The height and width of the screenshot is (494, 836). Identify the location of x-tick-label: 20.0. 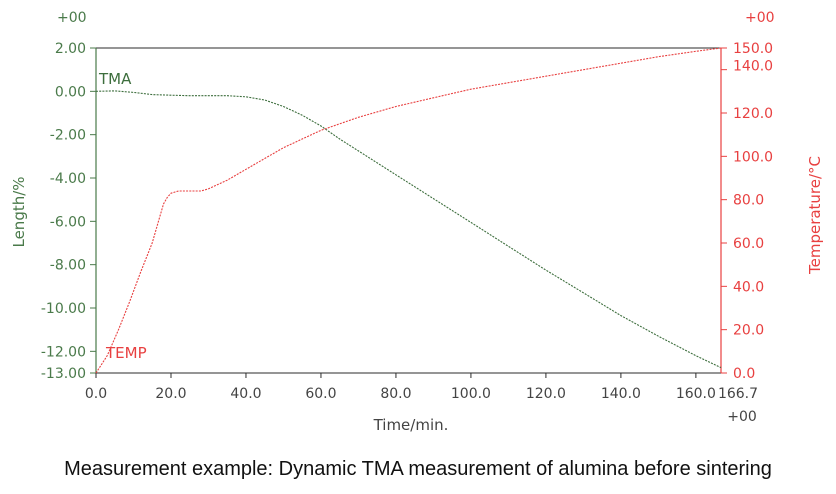
(170, 394).